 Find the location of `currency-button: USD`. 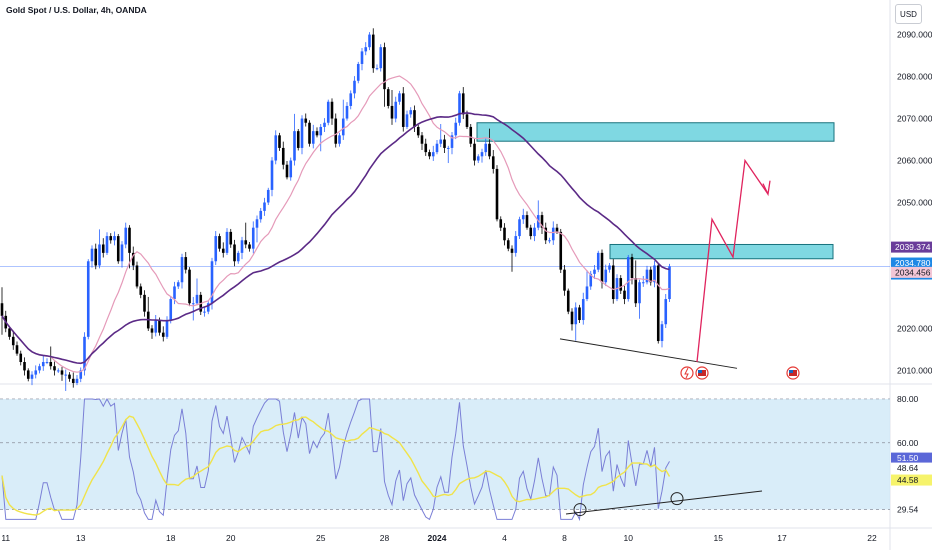

currency-button: USD is located at coordinates (908, 14).